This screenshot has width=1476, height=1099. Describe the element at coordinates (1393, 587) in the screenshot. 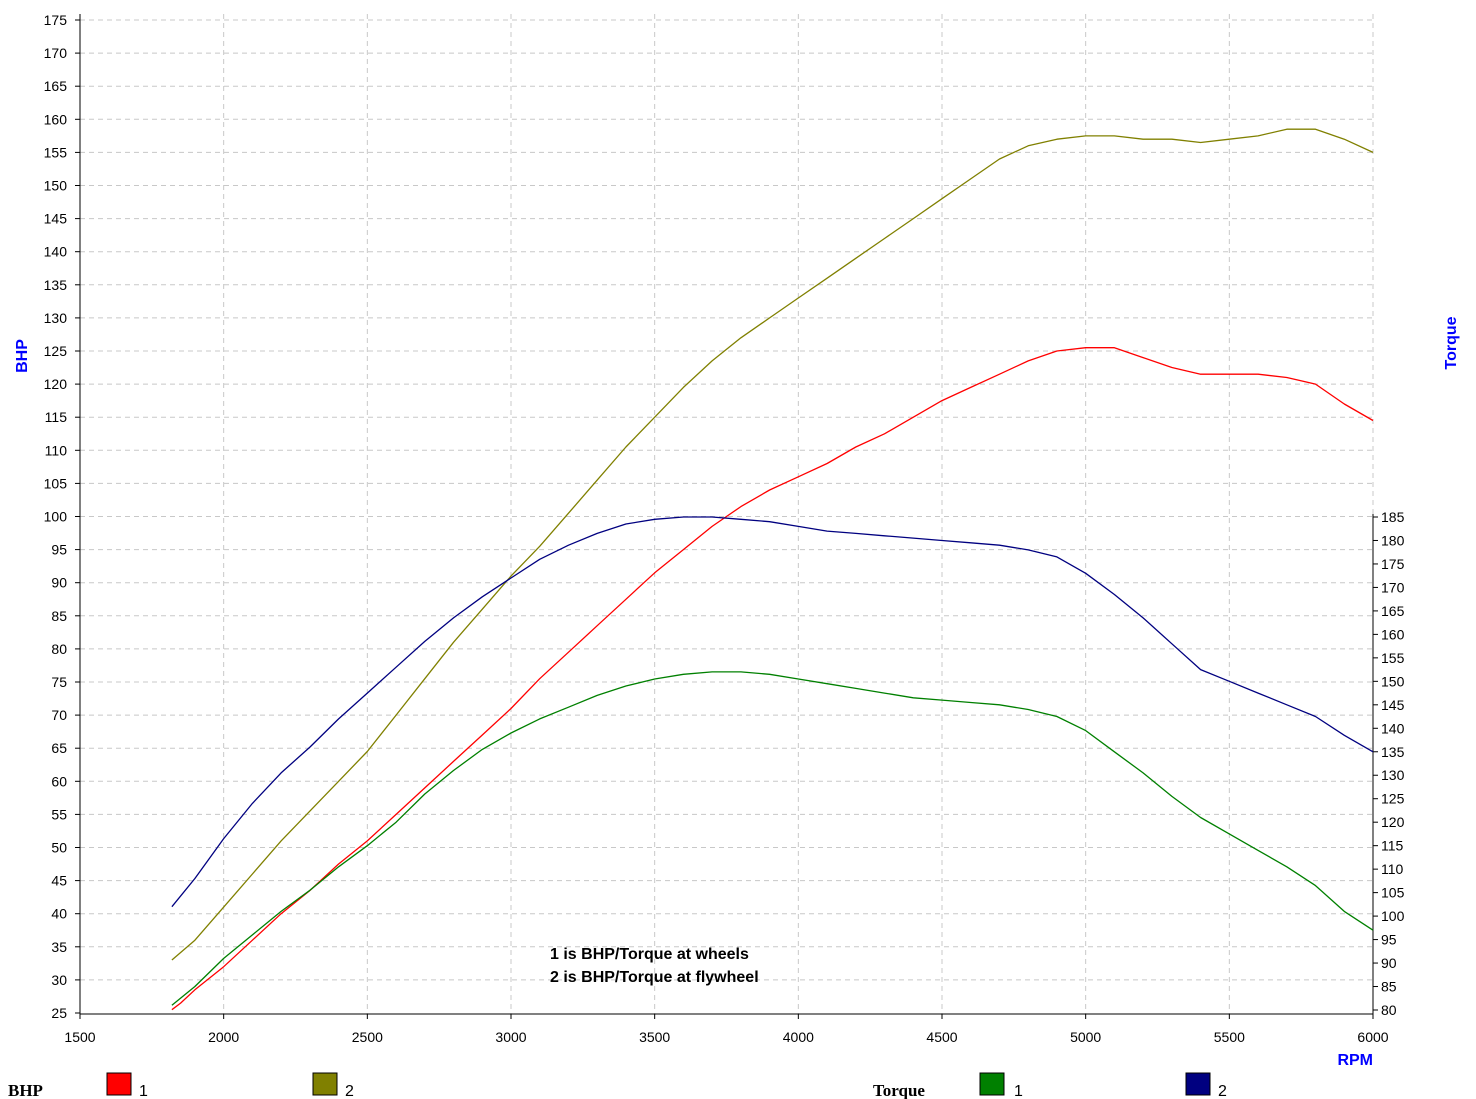

I see `right-tick-label: 170` at that location.